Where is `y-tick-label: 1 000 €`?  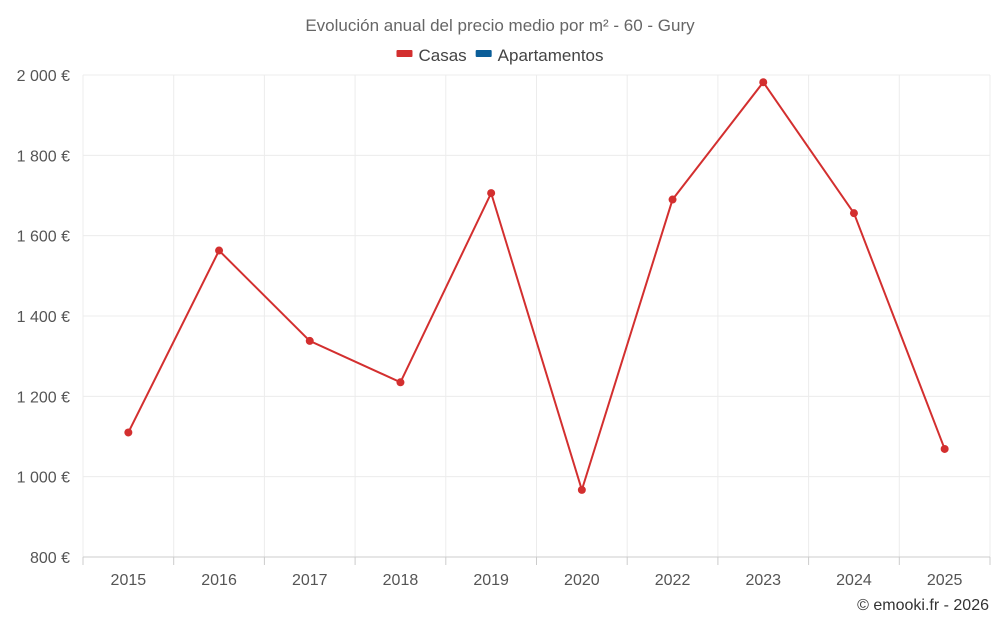
y-tick-label: 1 000 € is located at coordinates (43, 478).